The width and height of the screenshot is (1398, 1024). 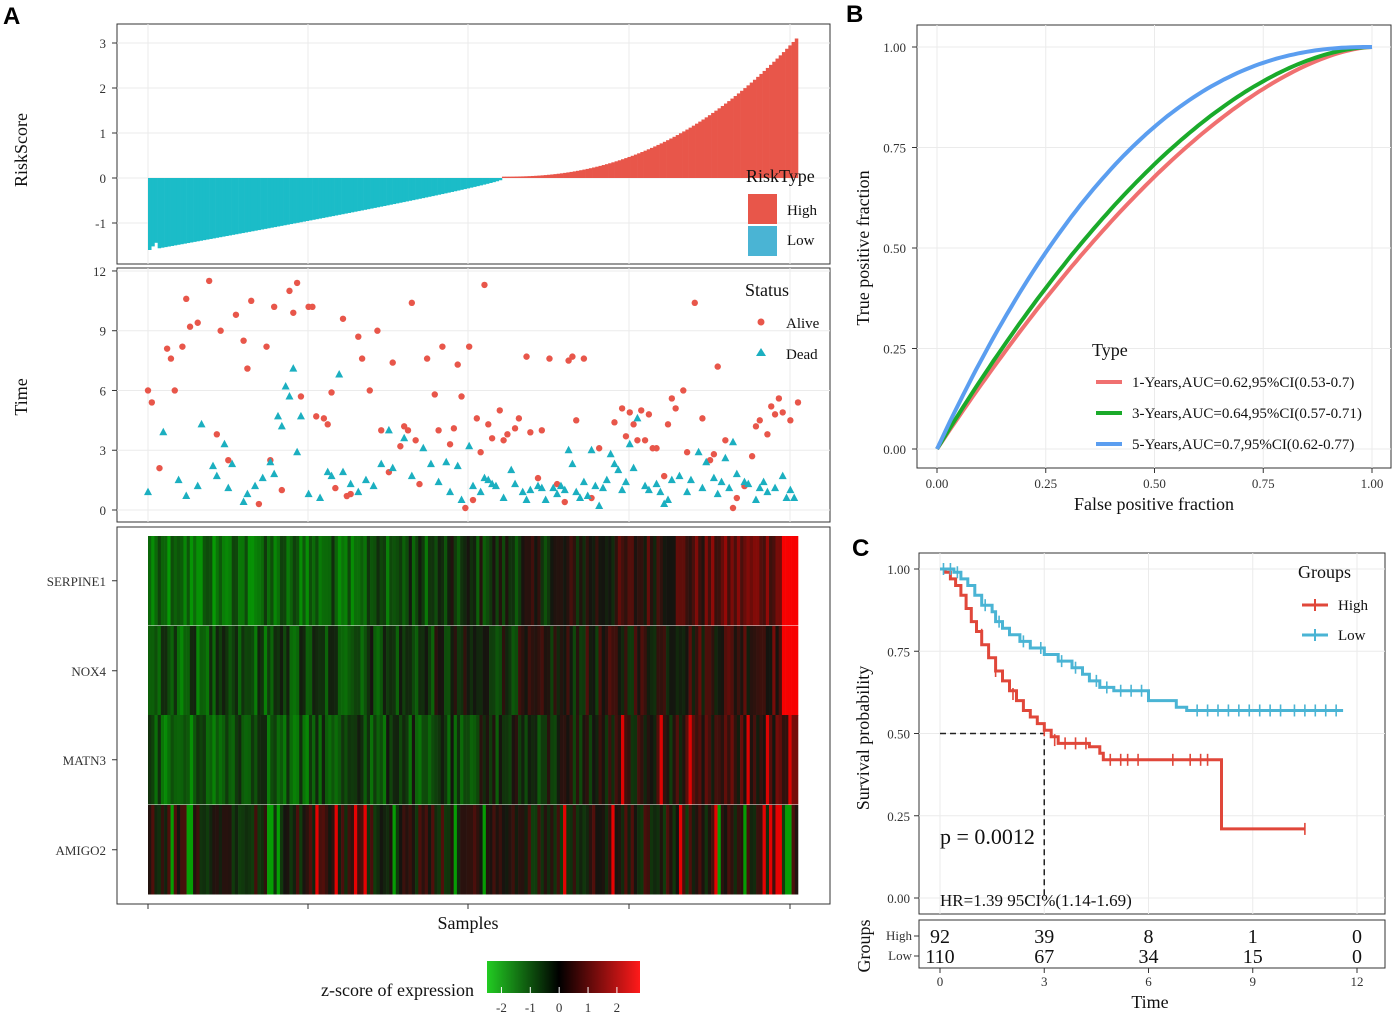 I want to click on km-curve-high, so click(x=1122, y=699).